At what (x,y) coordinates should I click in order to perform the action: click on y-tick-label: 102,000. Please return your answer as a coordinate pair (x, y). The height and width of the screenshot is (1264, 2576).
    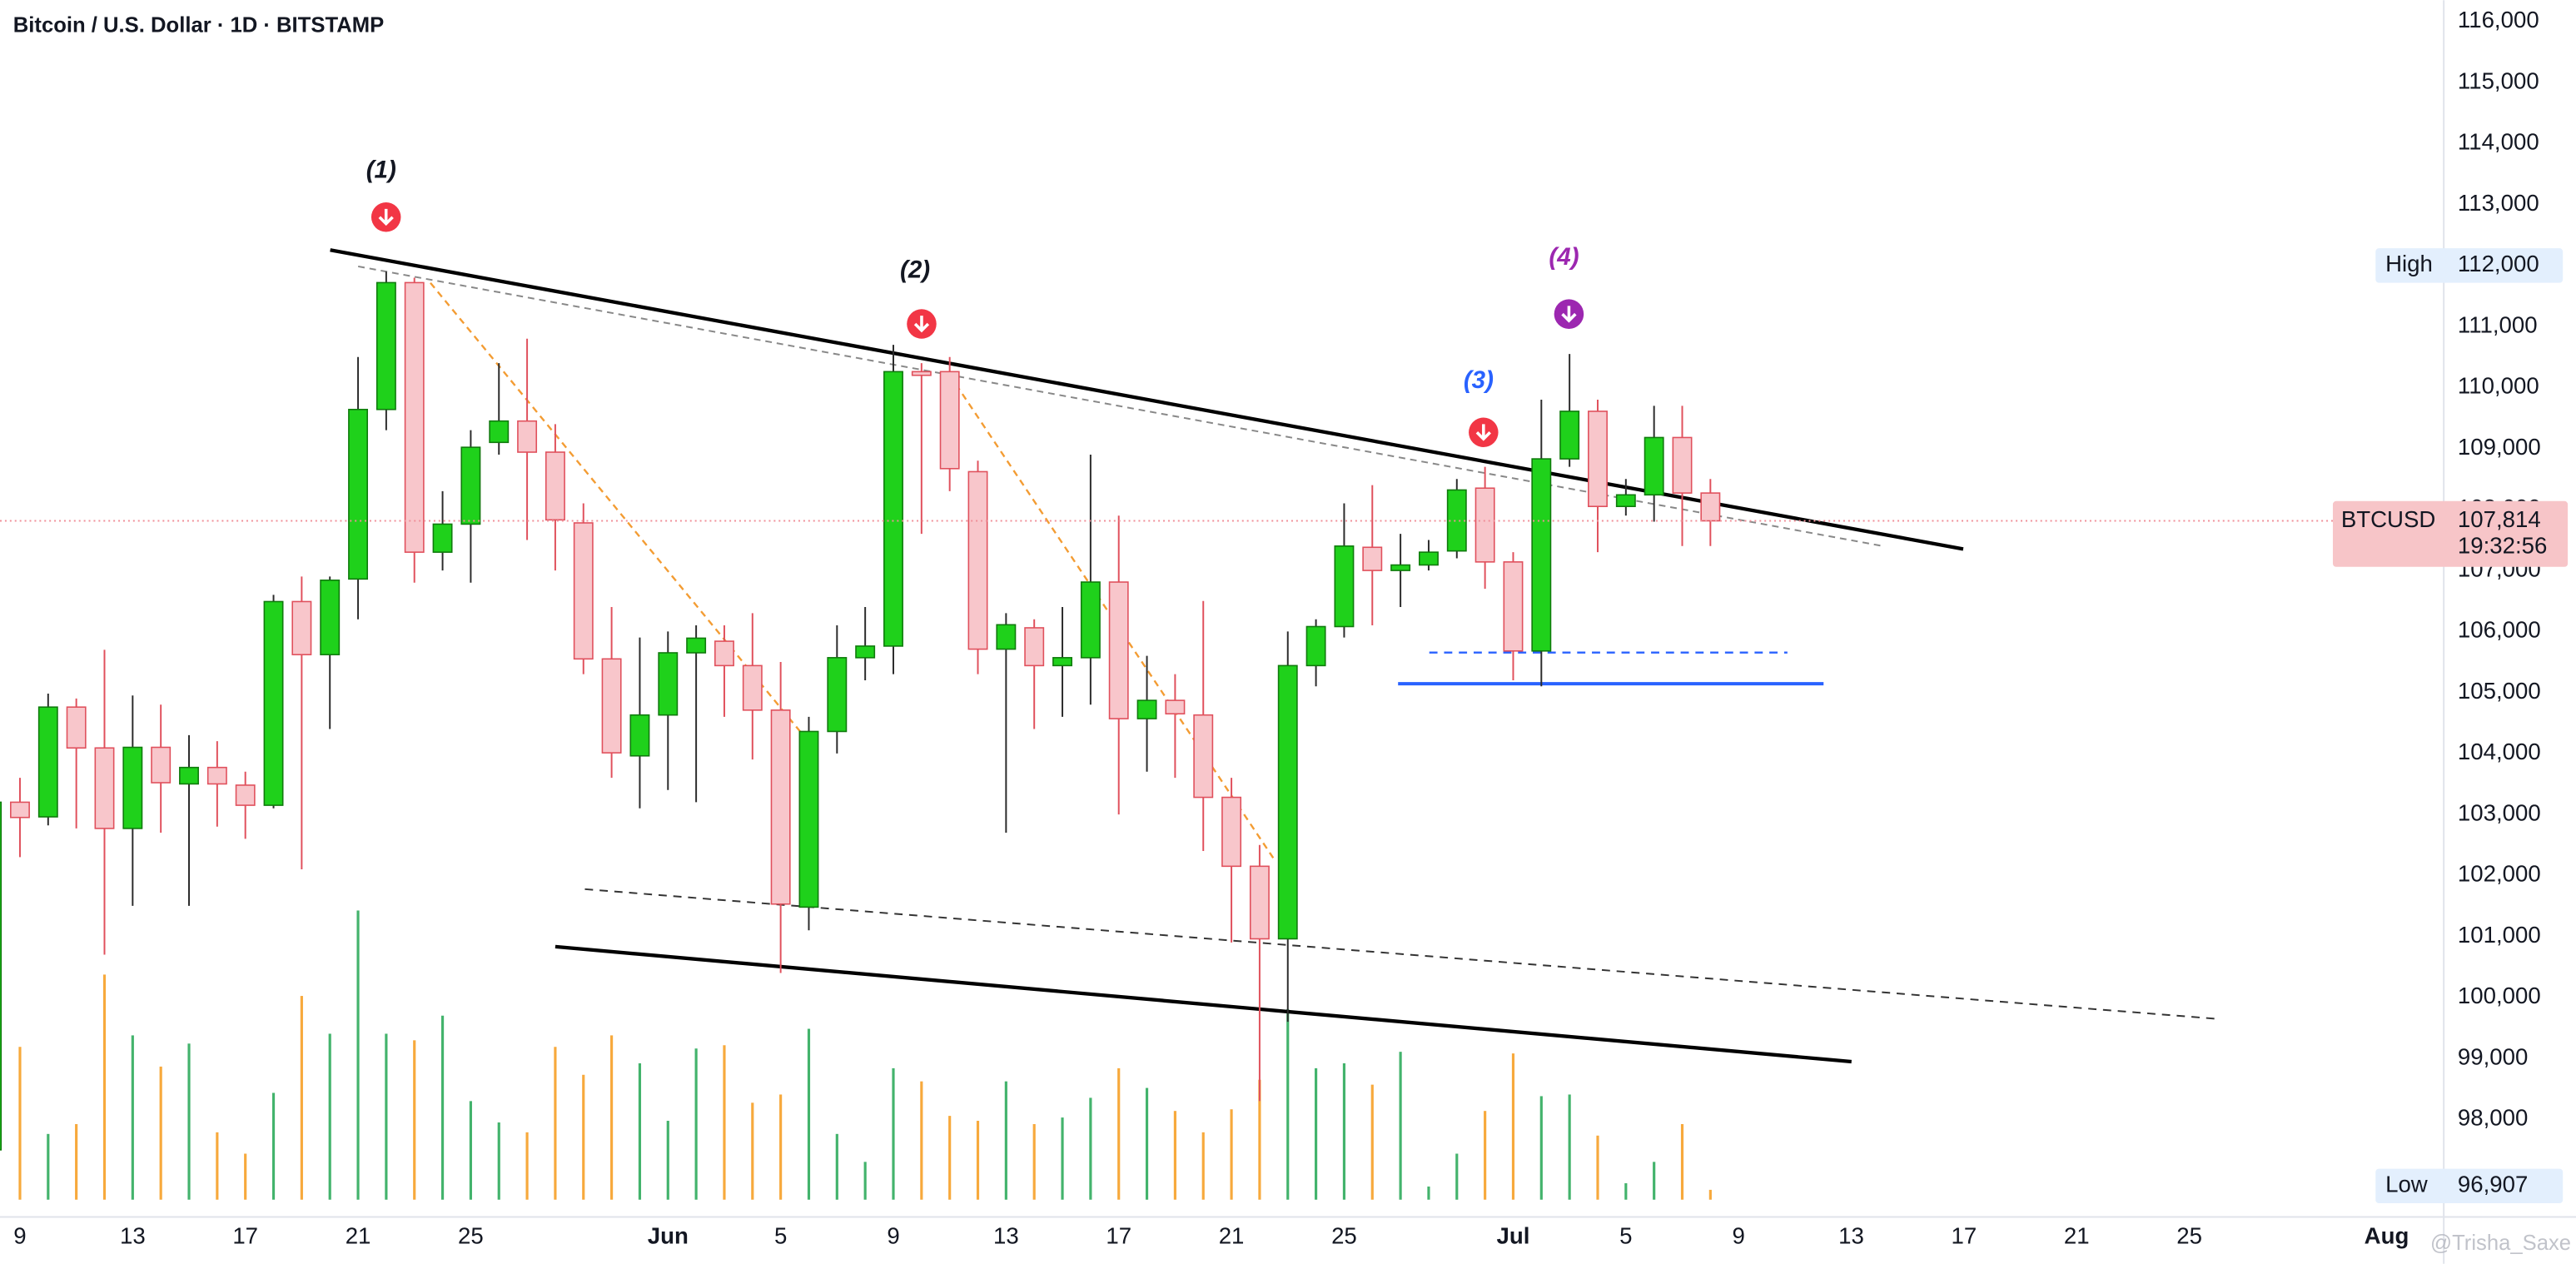
    Looking at the image, I should click on (2499, 874).